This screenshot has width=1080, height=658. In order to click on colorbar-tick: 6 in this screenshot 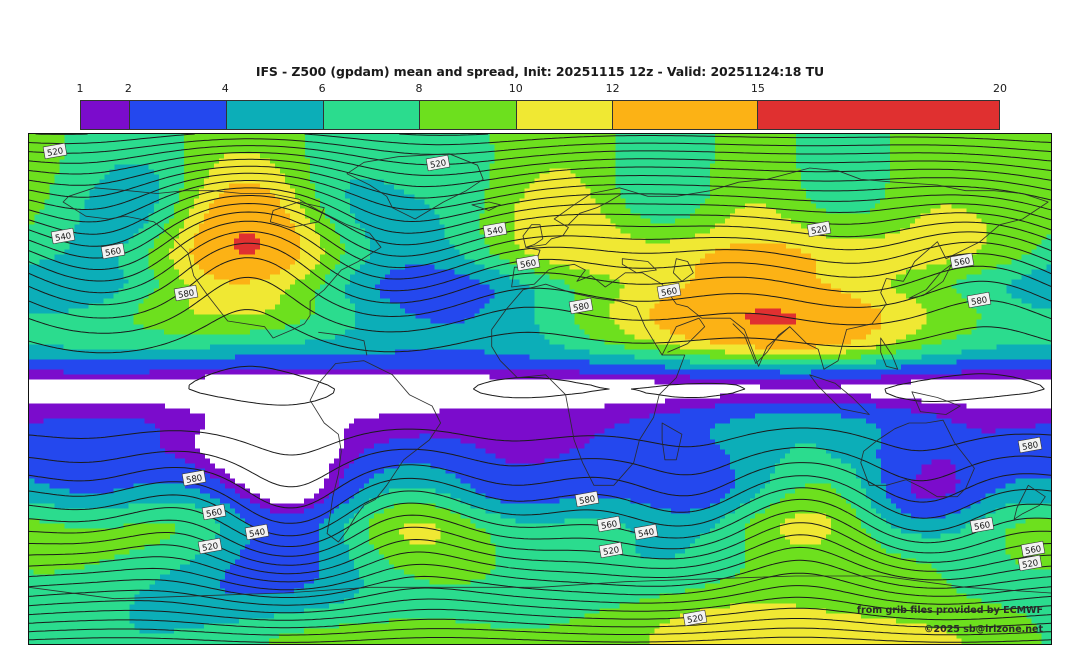, I will do `click(322, 88)`.